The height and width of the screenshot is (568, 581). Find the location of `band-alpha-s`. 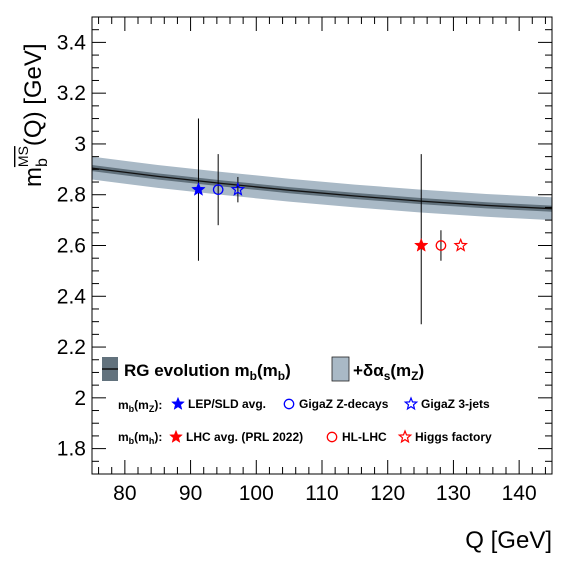

band-alpha-s is located at coordinates (322, 188).